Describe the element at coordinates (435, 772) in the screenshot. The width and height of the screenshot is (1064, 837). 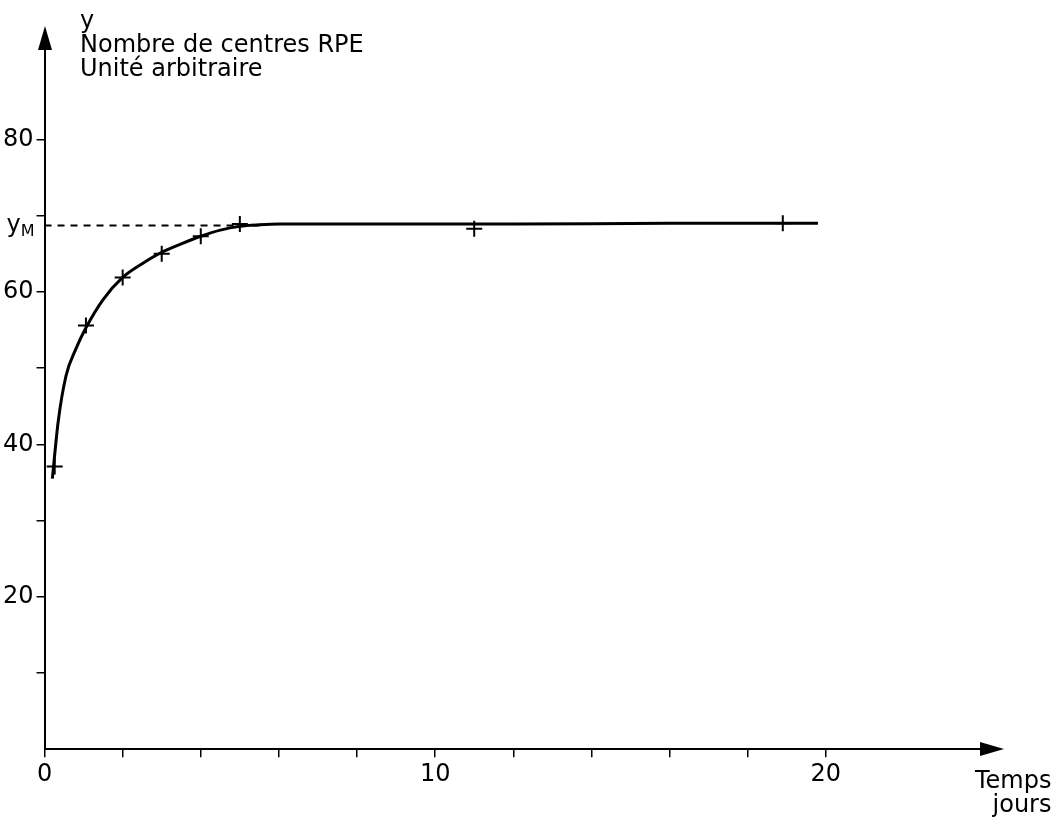
I see `x-tick-label: 10` at that location.